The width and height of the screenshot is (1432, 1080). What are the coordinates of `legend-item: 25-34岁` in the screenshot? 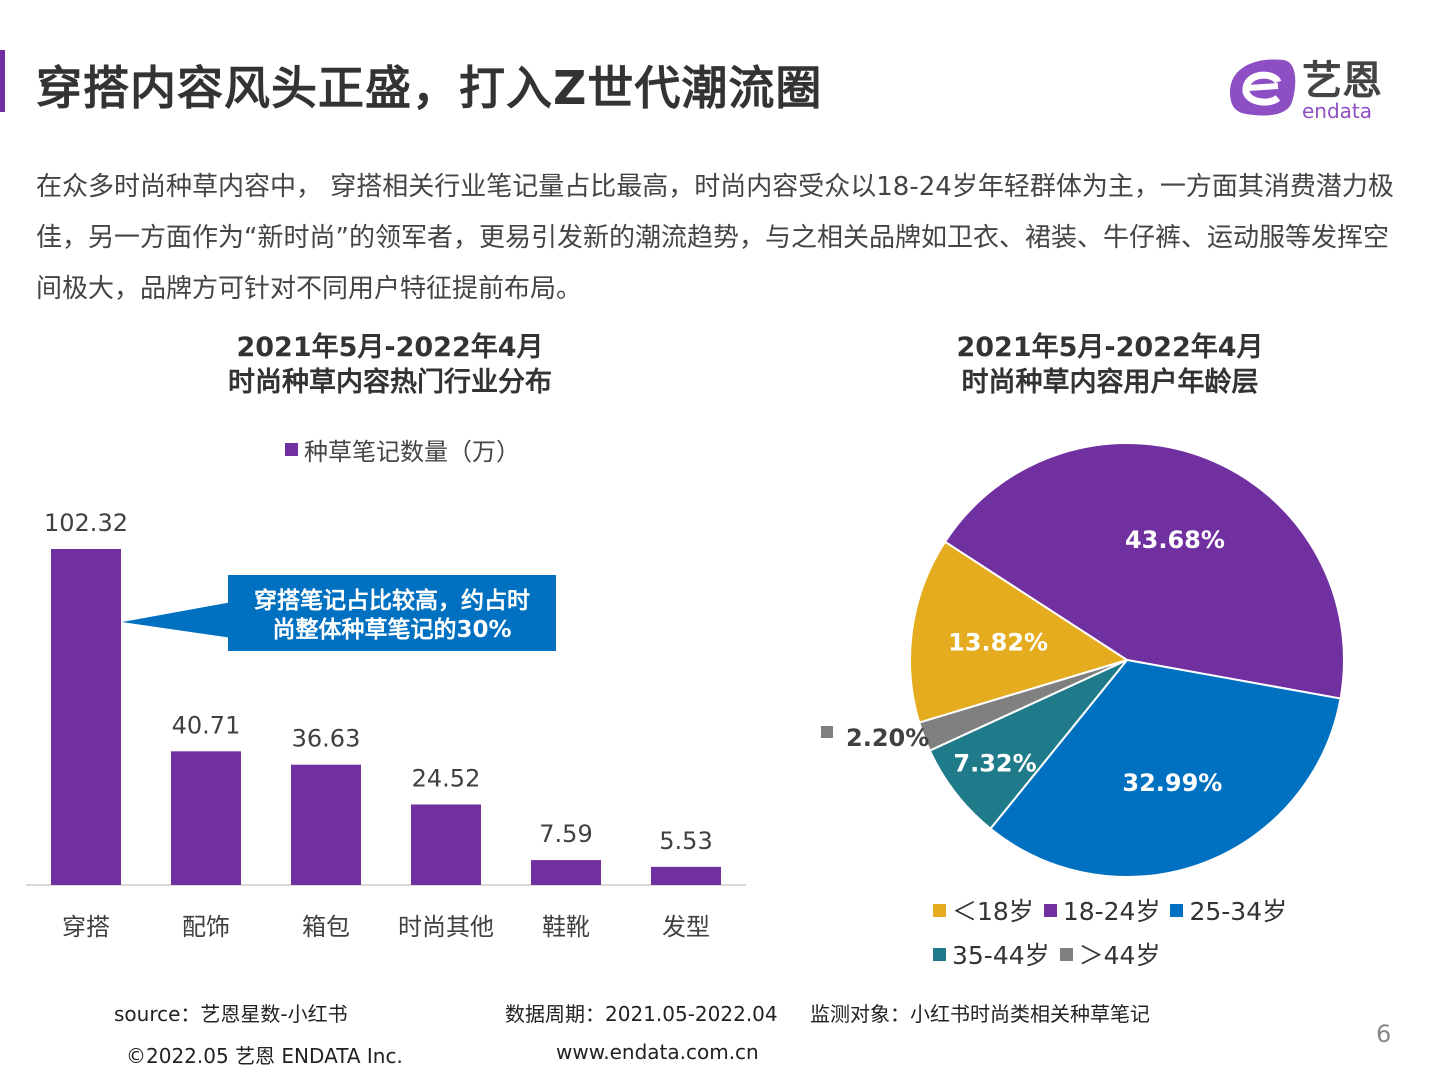 It's located at (1228, 910).